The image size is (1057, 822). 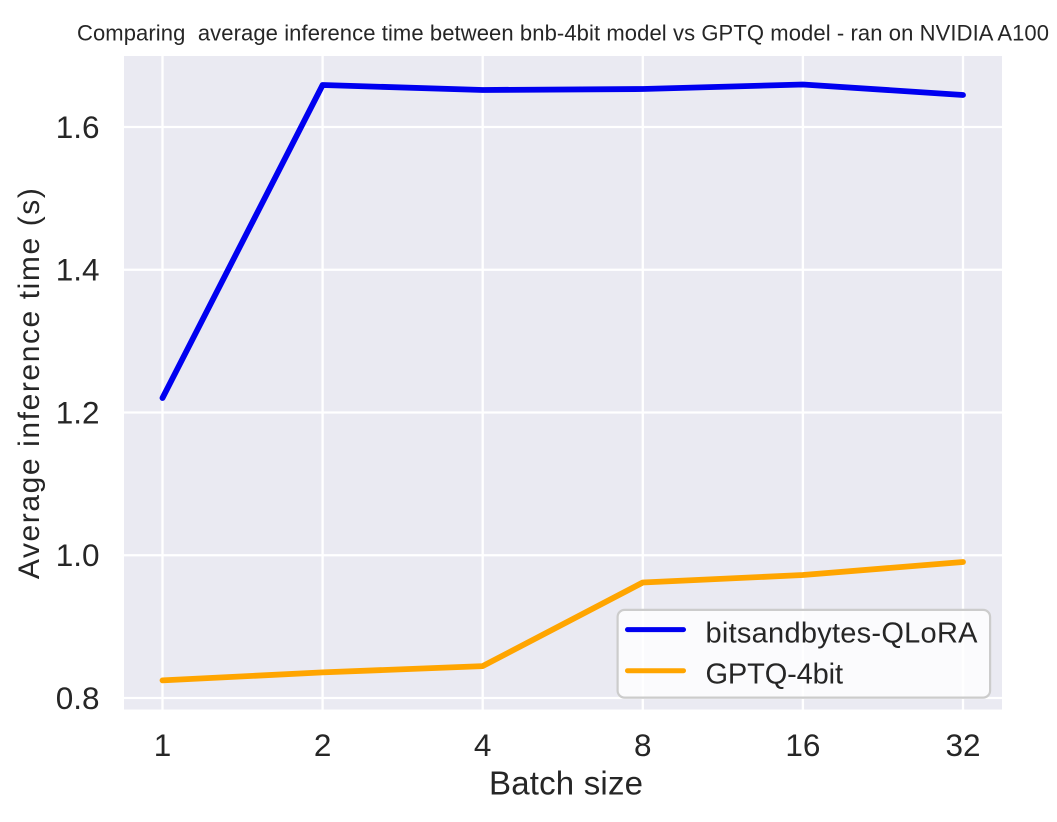 What do you see at coordinates (842, 633) in the screenshot?
I see `svg-text: bitsandbytes-QLoRA` at bounding box center [842, 633].